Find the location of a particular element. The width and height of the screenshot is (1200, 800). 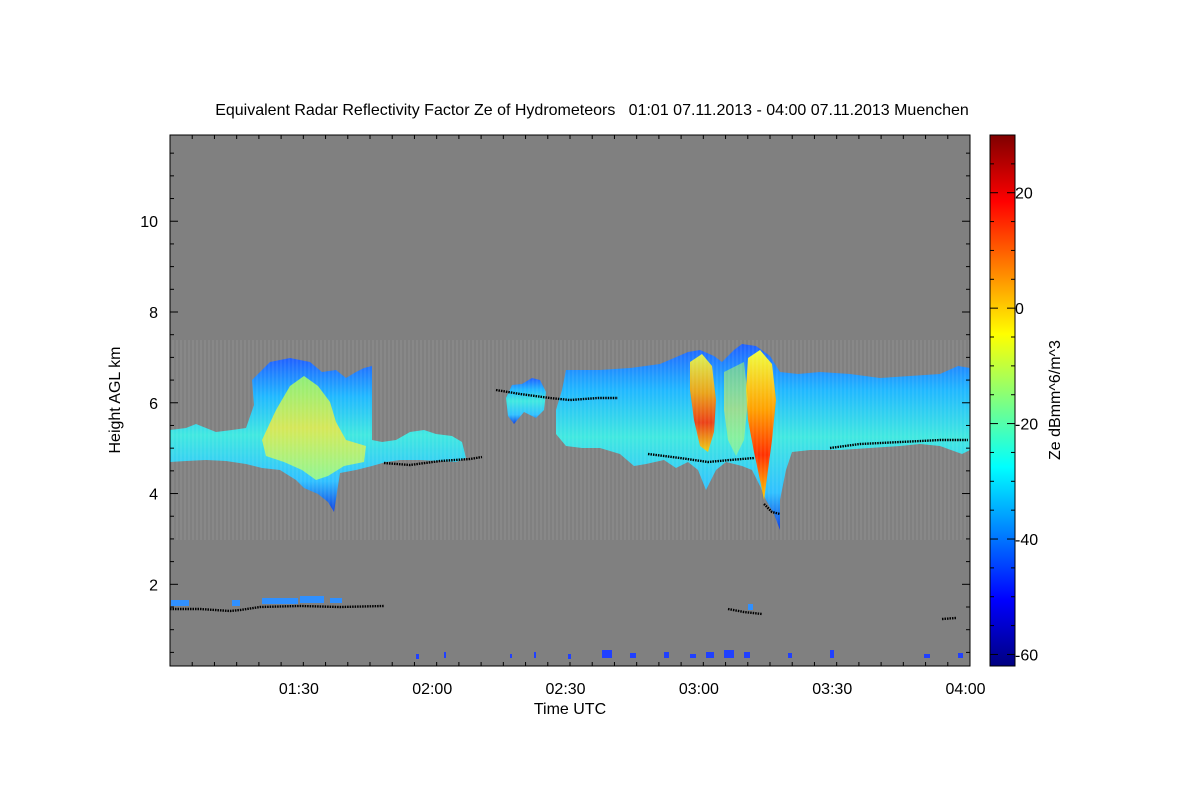

low-cloud-layer is located at coordinates (462, 603).